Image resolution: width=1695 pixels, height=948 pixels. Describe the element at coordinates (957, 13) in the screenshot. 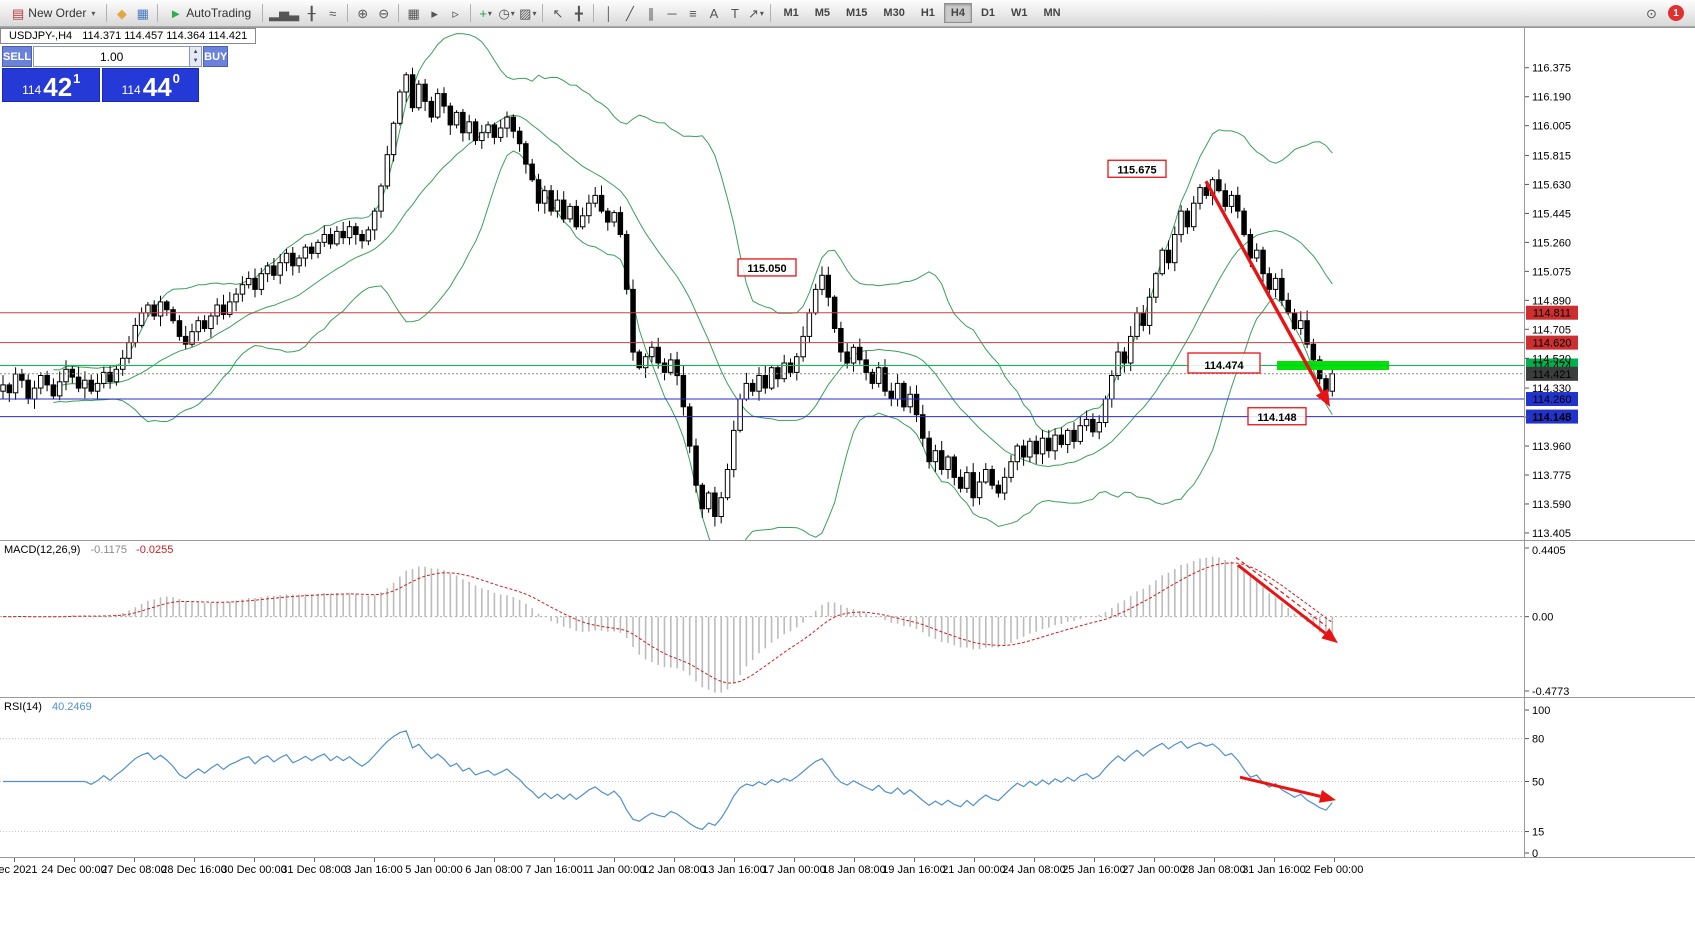

I see `timeframe-h4: H4` at that location.